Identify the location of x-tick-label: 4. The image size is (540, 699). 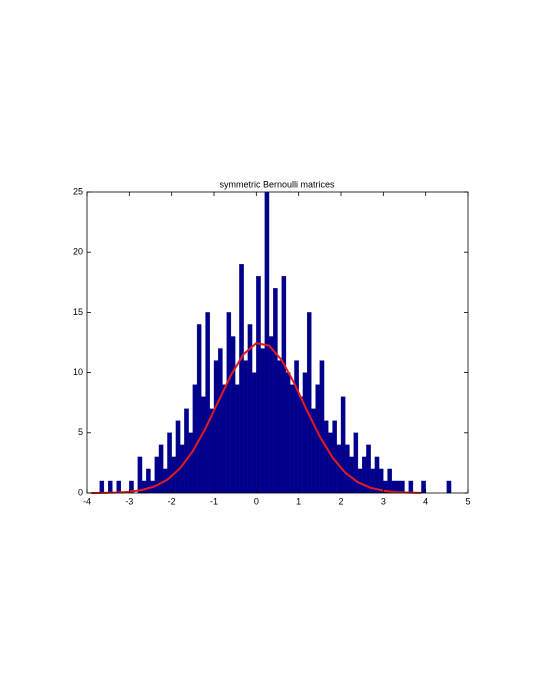
(425, 501).